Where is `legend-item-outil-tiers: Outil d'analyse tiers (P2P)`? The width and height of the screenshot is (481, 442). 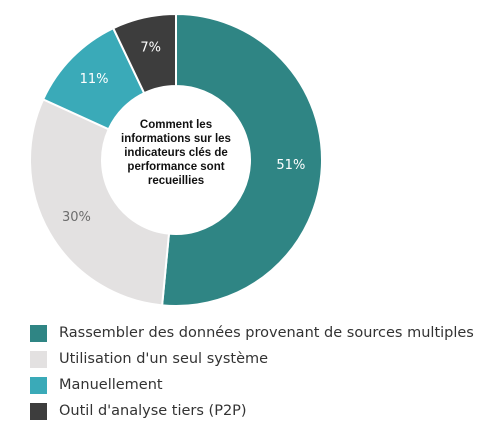
legend-item-outil-tiers: Outil d'analyse tiers (P2P) is located at coordinates (250, 411).